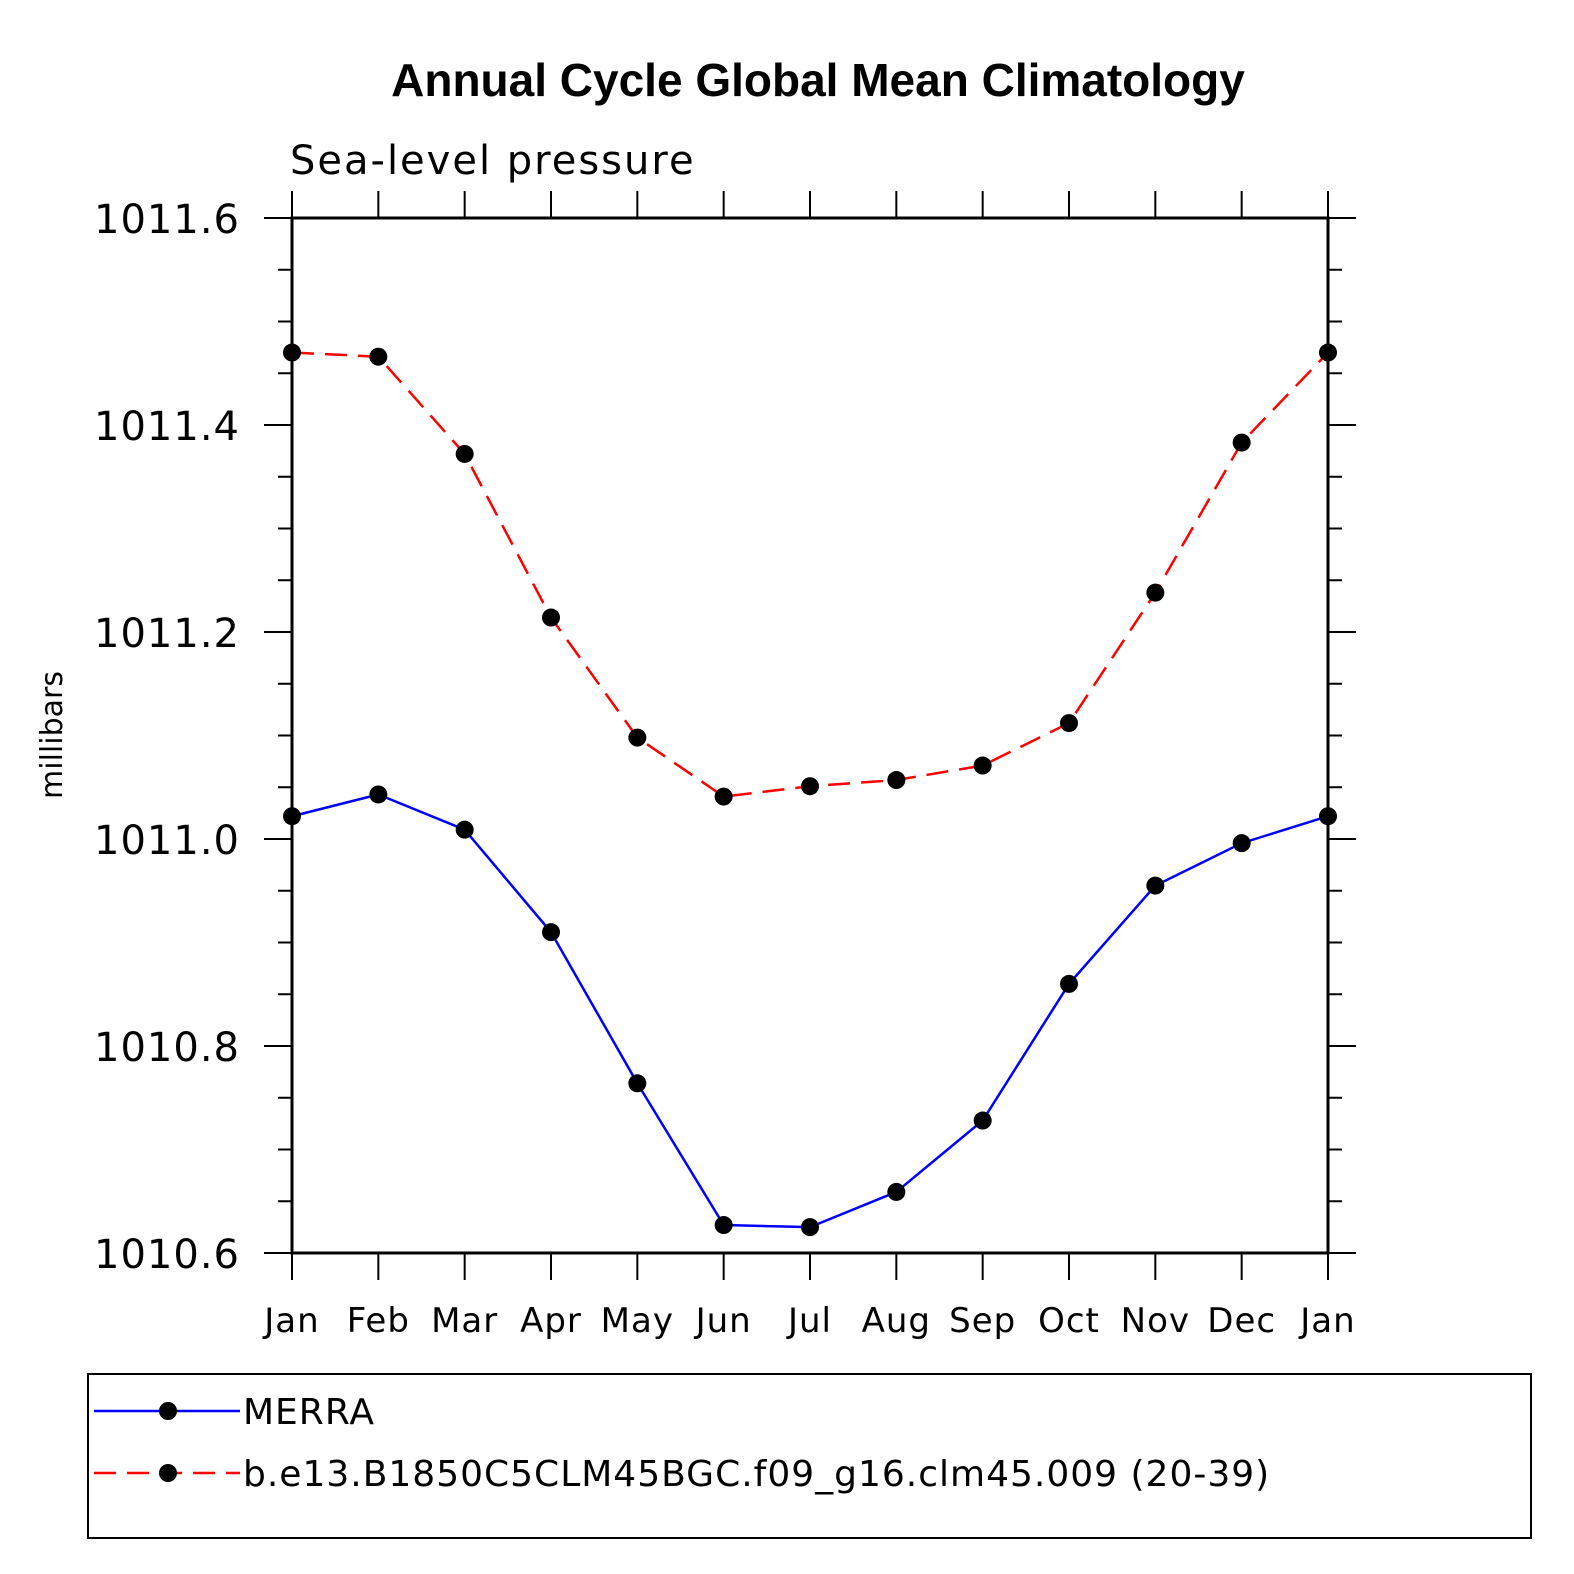 The width and height of the screenshot is (1574, 1574). Describe the element at coordinates (637, 1321) in the screenshot. I see `x-tick-label: May` at that location.